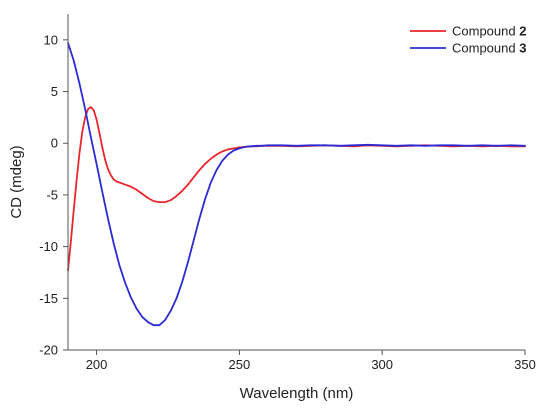  I want to click on x-axis-title: Wavelength (nm), so click(297, 393).